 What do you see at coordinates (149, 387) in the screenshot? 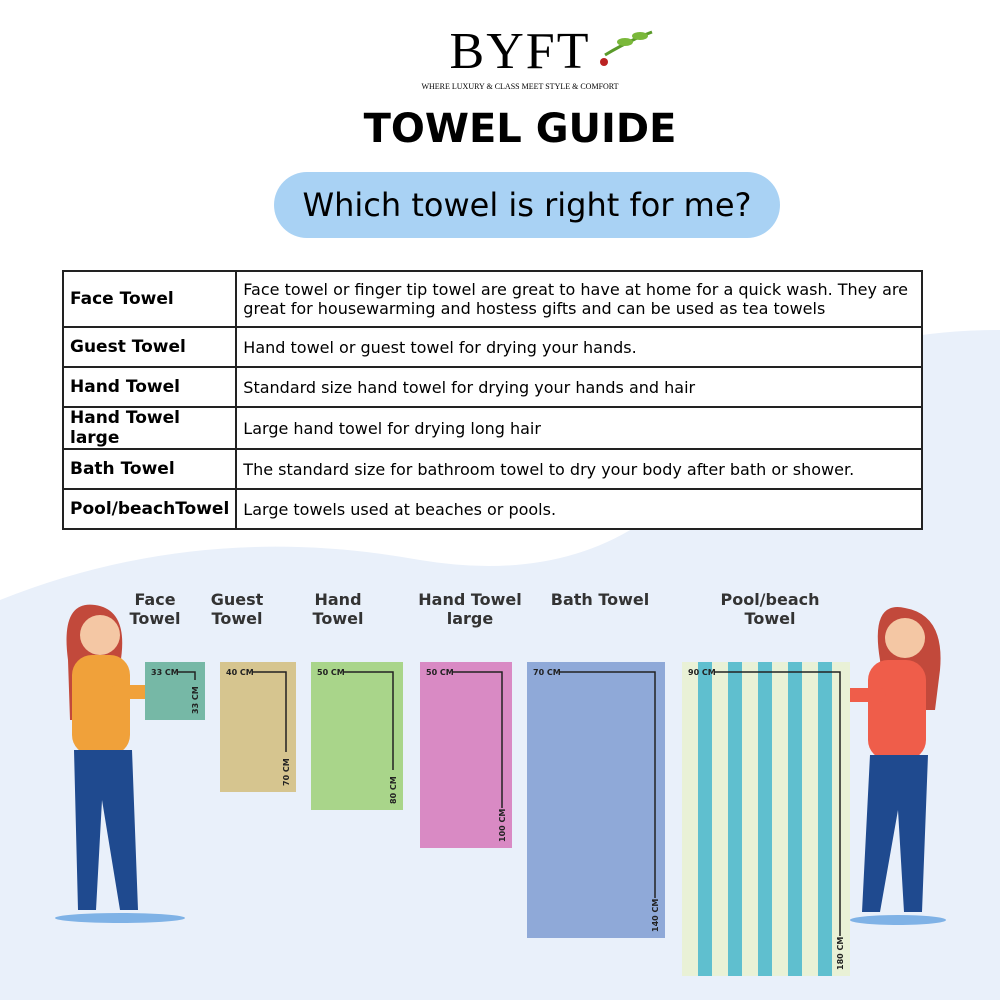
I see `towel-name: Hand Towel` at bounding box center [149, 387].